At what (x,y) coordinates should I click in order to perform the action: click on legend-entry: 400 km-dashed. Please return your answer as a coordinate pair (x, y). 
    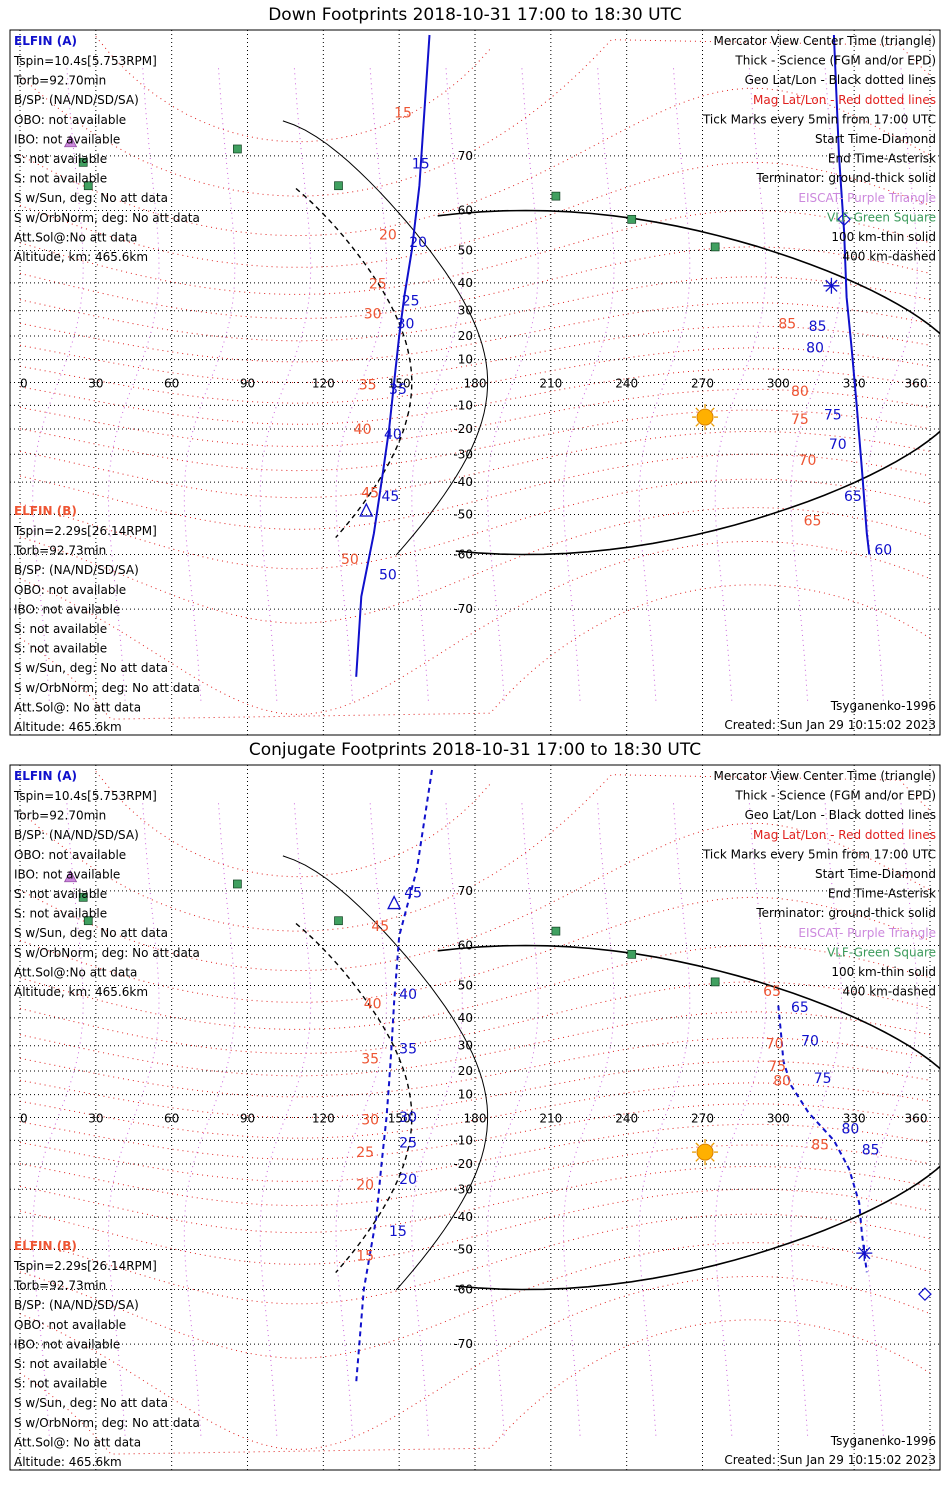
    Looking at the image, I should click on (889, 992).